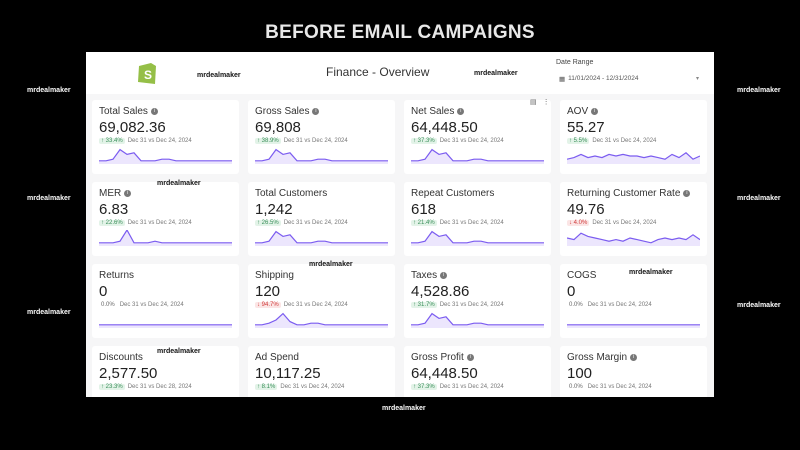 This screenshot has width=800, height=450. Describe the element at coordinates (121, 357) in the screenshot. I see `discounts-label: Discounts` at that location.